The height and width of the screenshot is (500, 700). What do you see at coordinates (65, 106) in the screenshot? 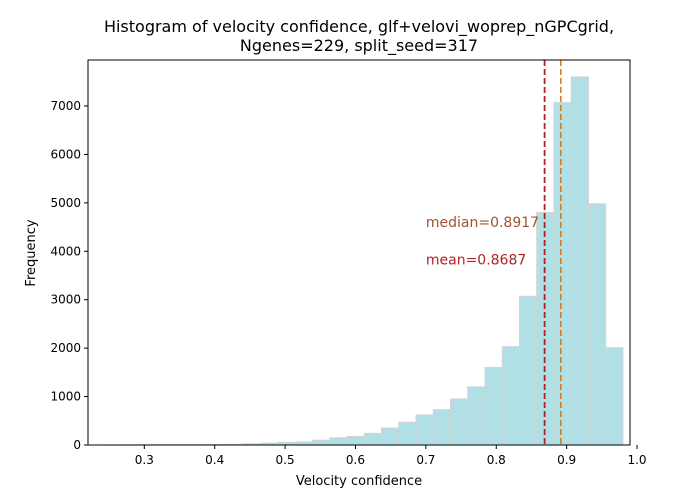
I see `y-tick-label: 7000` at bounding box center [65, 106].